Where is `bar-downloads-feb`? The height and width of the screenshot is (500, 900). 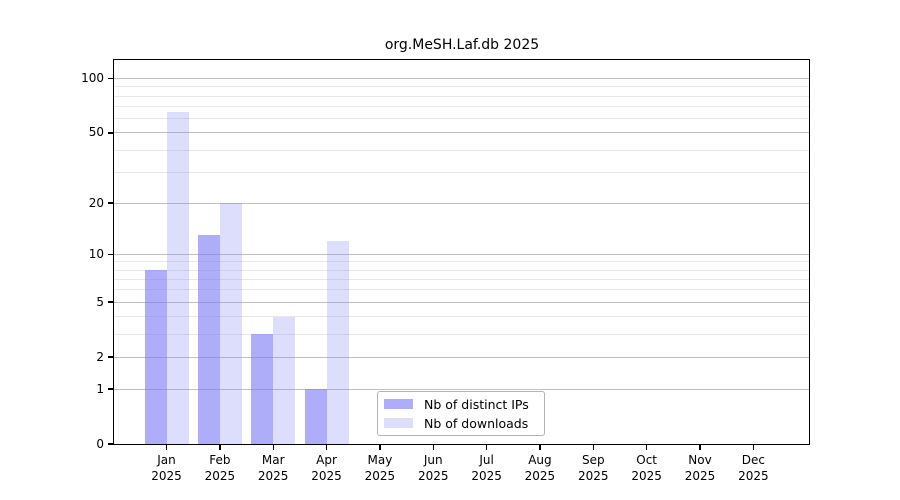
bar-downloads-feb is located at coordinates (230, 323).